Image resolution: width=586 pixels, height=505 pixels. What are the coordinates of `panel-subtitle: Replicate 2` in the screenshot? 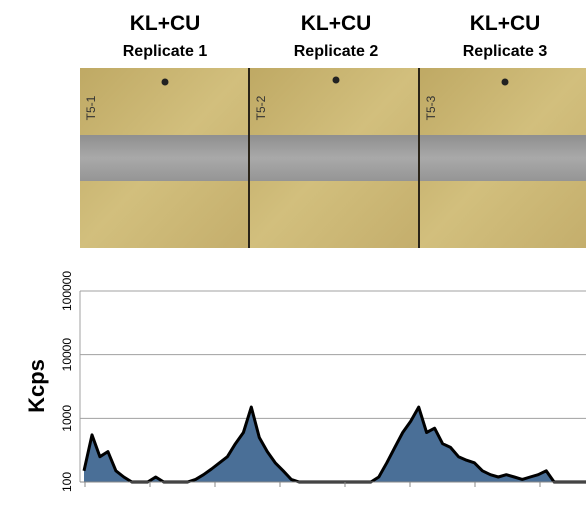 It's located at (336, 51).